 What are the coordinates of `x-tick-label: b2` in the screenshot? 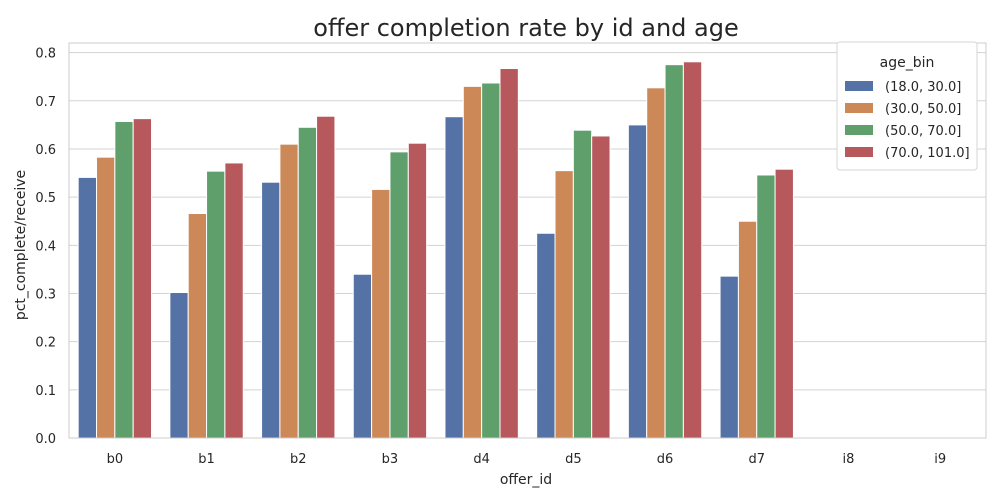 It's located at (298, 459).